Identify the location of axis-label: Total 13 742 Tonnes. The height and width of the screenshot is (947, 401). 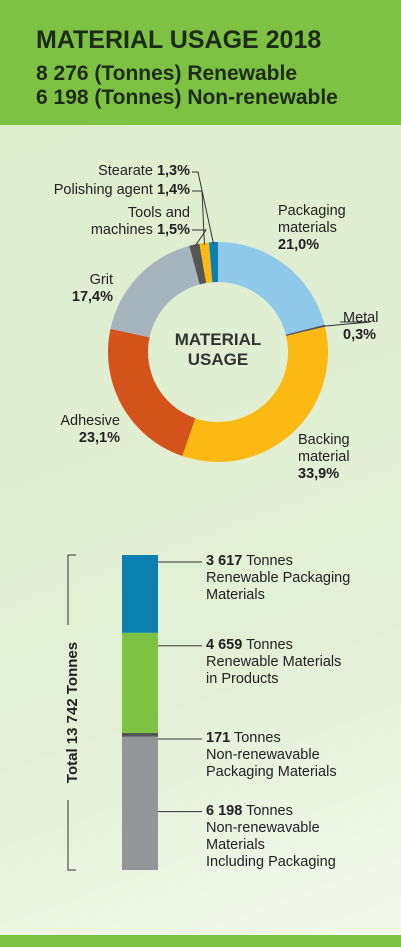
(72, 712).